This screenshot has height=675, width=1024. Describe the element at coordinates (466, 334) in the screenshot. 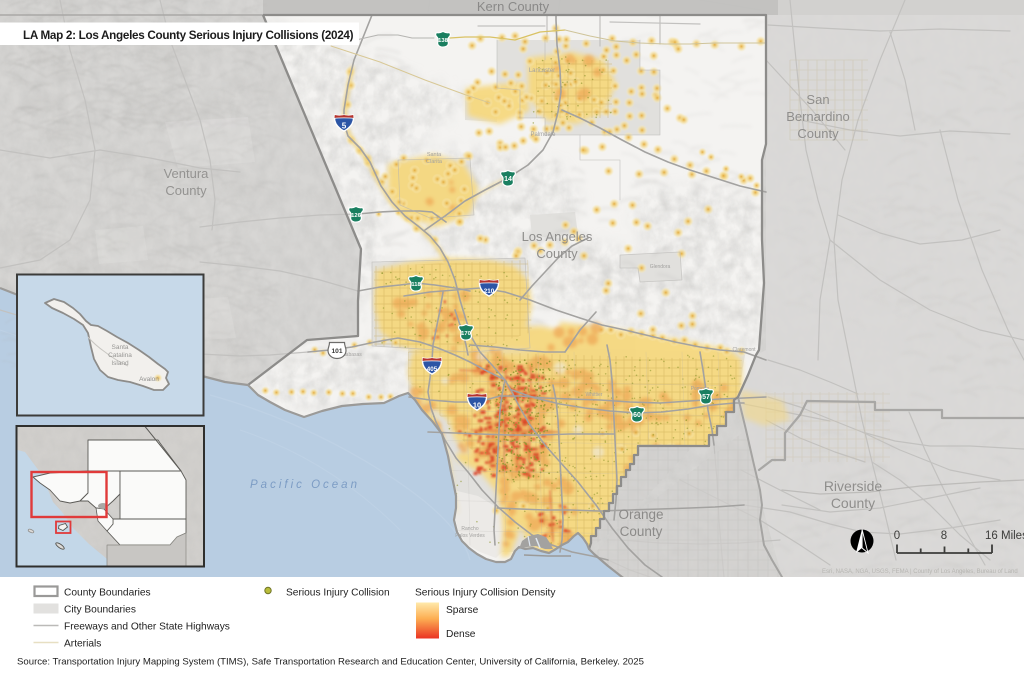

I see `svg-text: 170` at that location.